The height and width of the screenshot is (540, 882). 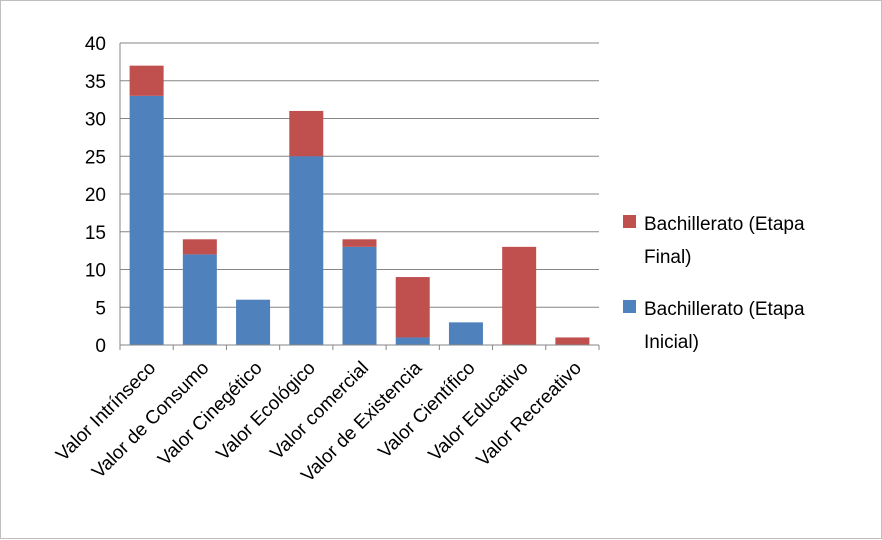 I want to click on y-tick-label-15: 15, so click(x=95, y=233).